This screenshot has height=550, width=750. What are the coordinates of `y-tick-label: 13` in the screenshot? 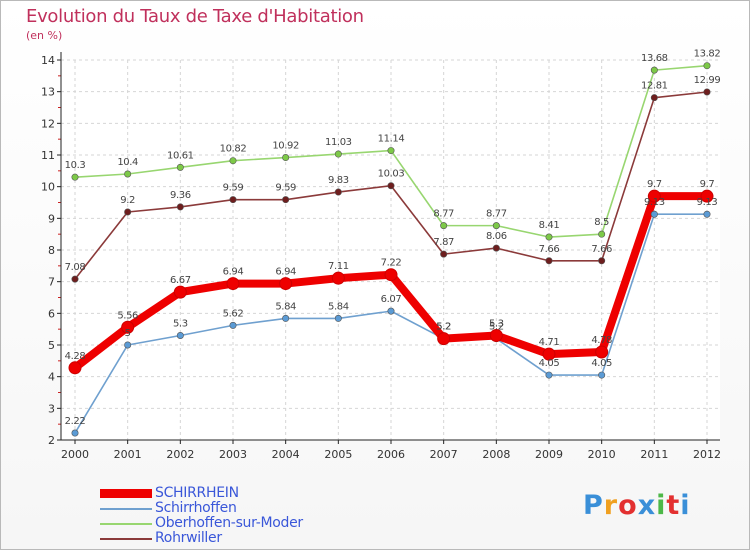 It's located at (48, 92).